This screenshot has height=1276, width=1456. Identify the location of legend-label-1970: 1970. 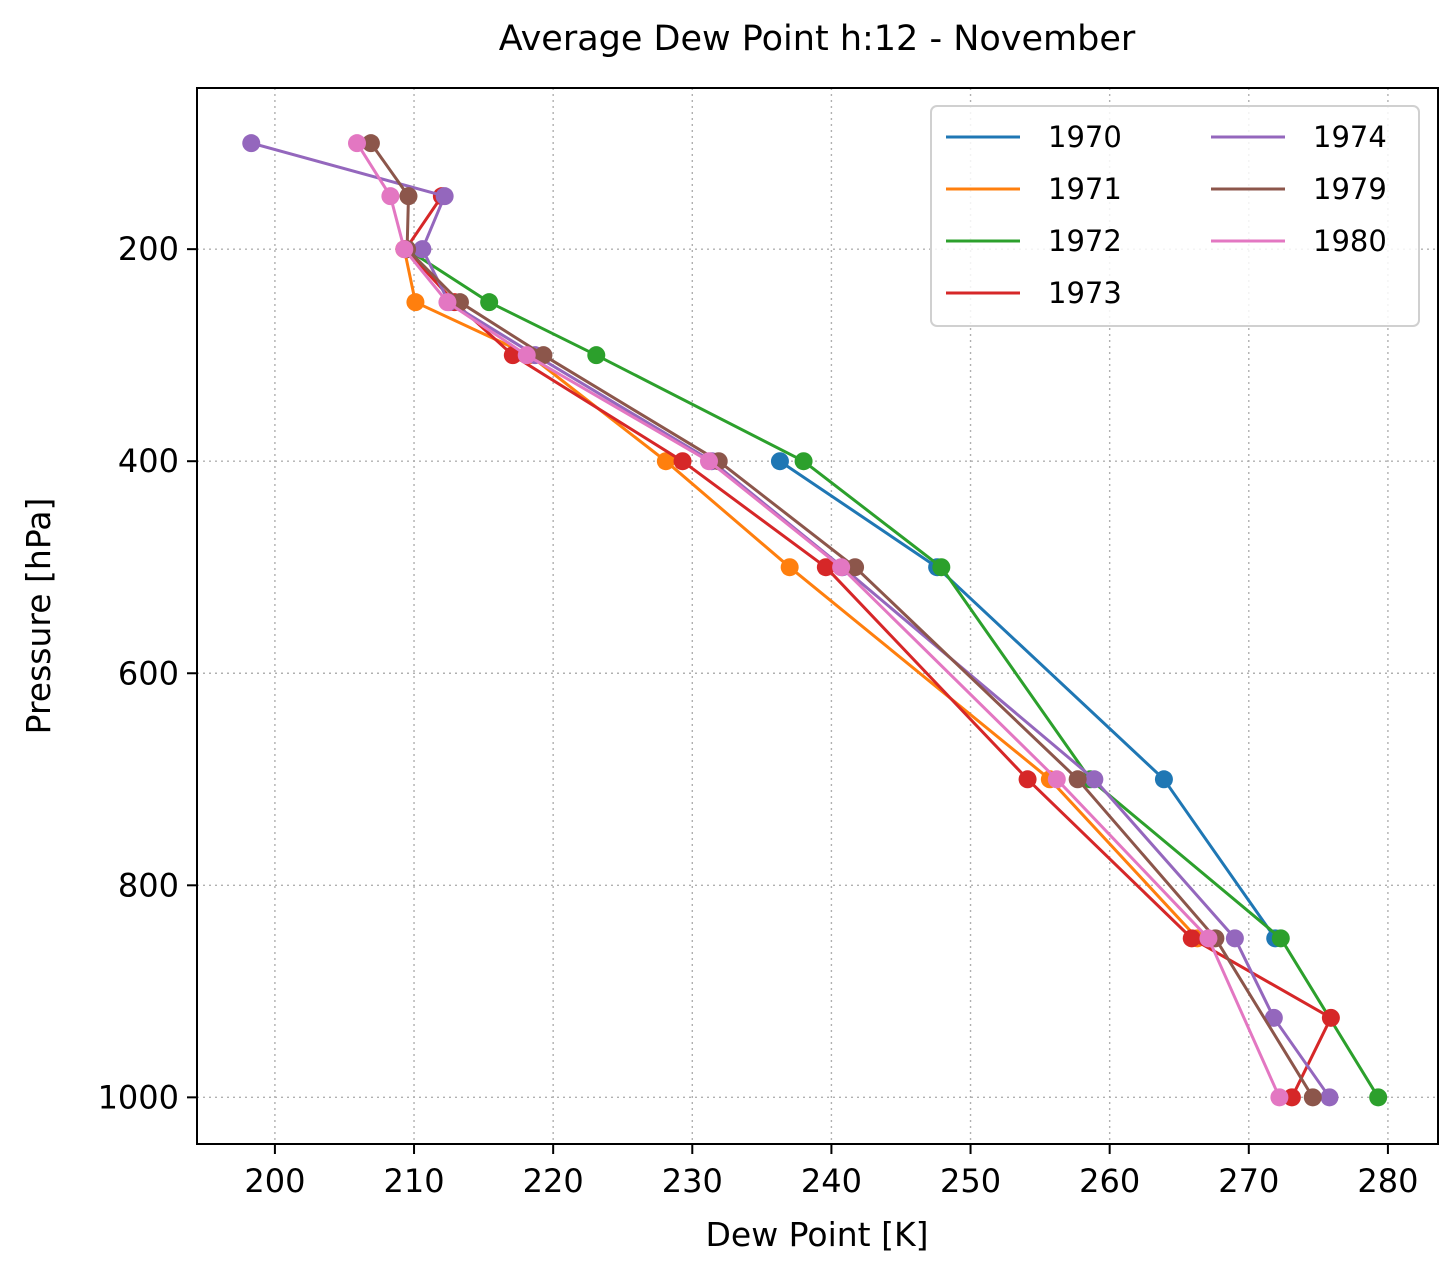
(1085, 137).